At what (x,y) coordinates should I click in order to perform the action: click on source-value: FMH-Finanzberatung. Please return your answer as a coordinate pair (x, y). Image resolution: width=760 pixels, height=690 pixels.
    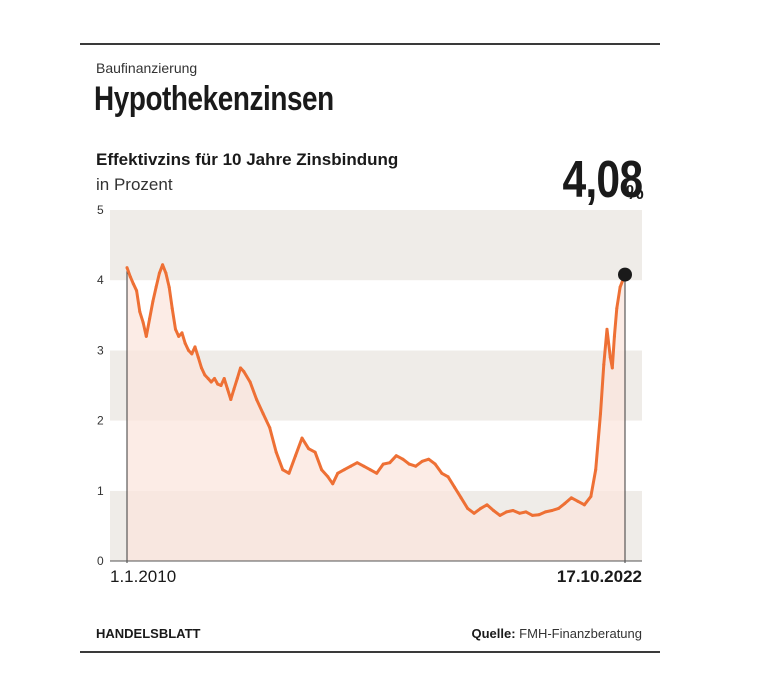
    Looking at the image, I should click on (580, 633).